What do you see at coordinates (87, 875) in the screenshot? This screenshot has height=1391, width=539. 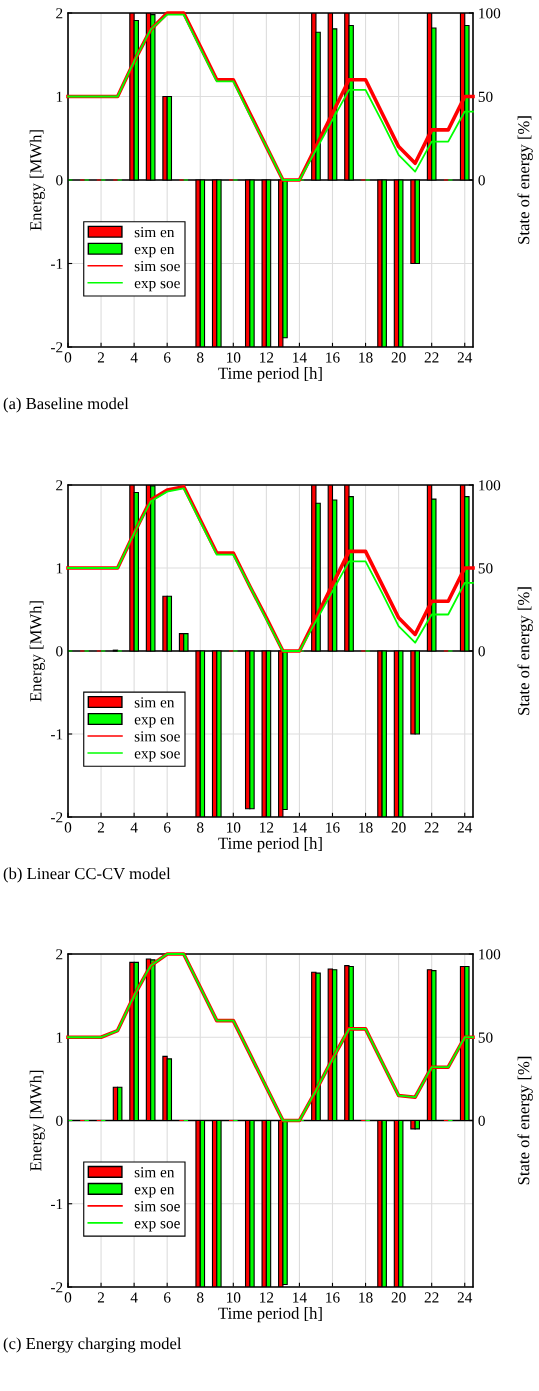 I see `text: (b) Linear CC-CV model` at bounding box center [87, 875].